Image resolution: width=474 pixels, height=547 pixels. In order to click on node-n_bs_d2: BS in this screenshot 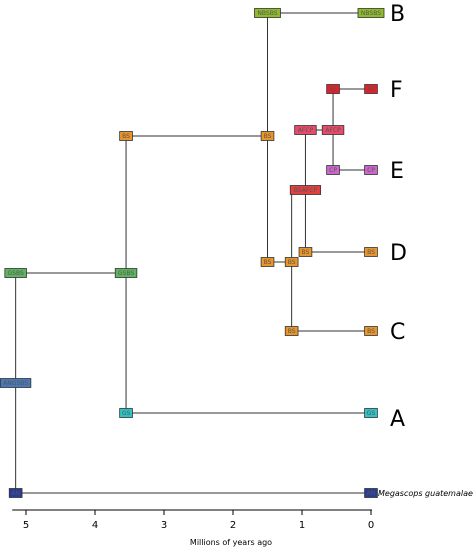, I will do `click(291, 262)`.